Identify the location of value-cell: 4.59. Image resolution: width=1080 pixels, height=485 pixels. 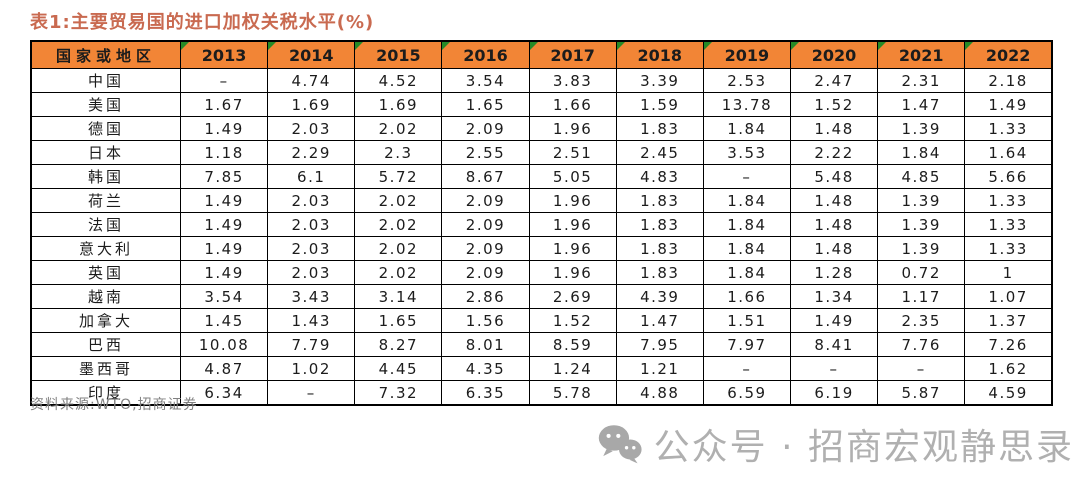
(1008, 393).